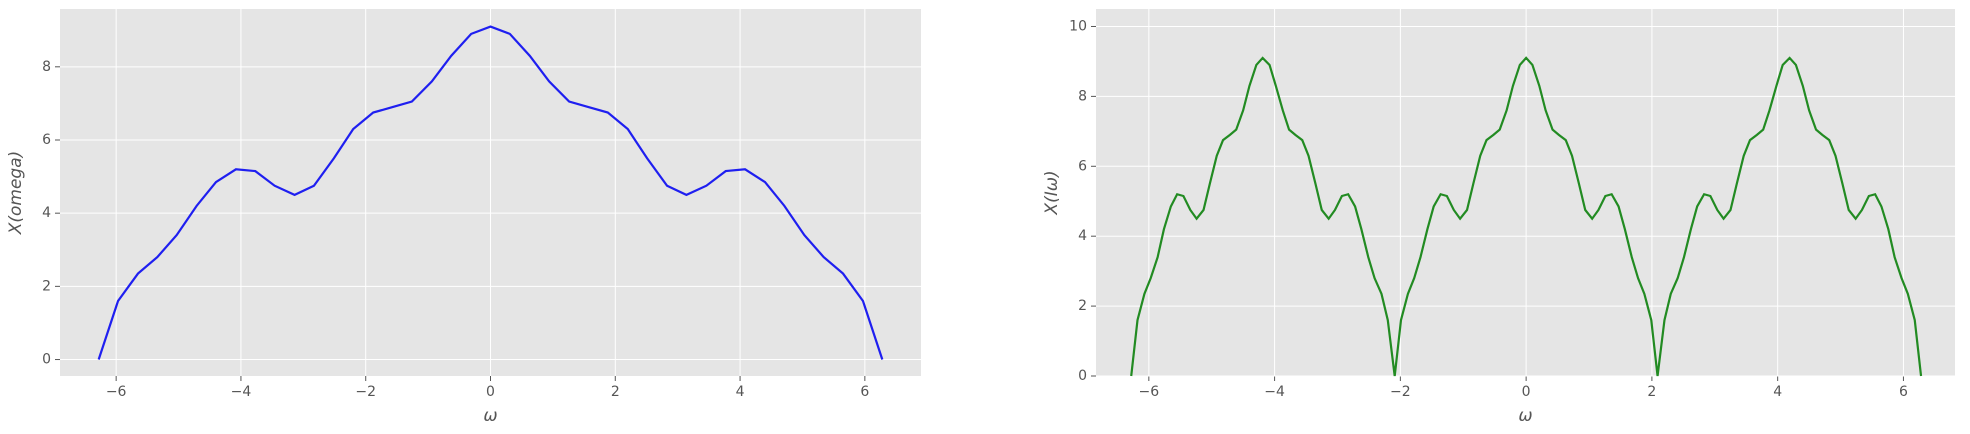  What do you see at coordinates (1052, 192) in the screenshot?
I see `y-axis-label: X(Iω)` at bounding box center [1052, 192].